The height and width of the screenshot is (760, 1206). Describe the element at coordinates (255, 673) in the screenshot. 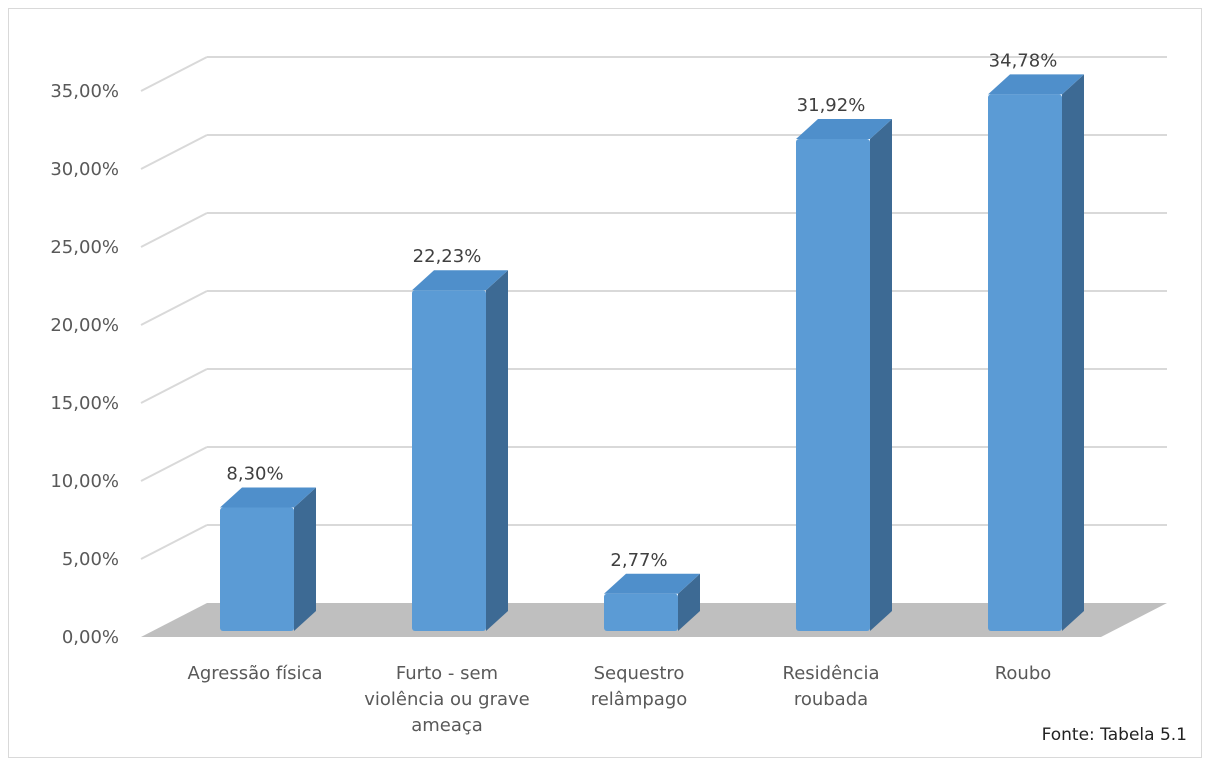

I see `x-tick-label: Agressão física` at that location.